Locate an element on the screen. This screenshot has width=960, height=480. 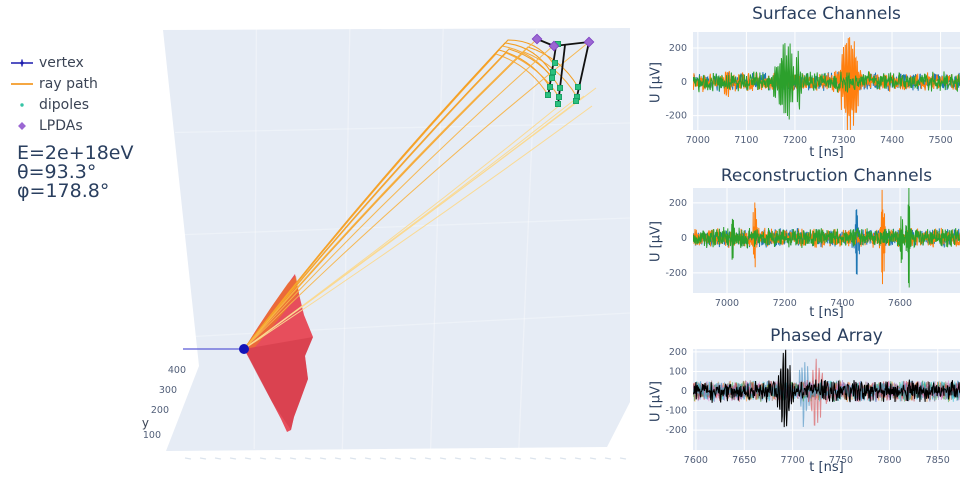
station-string is located at coordinates (582, 71).